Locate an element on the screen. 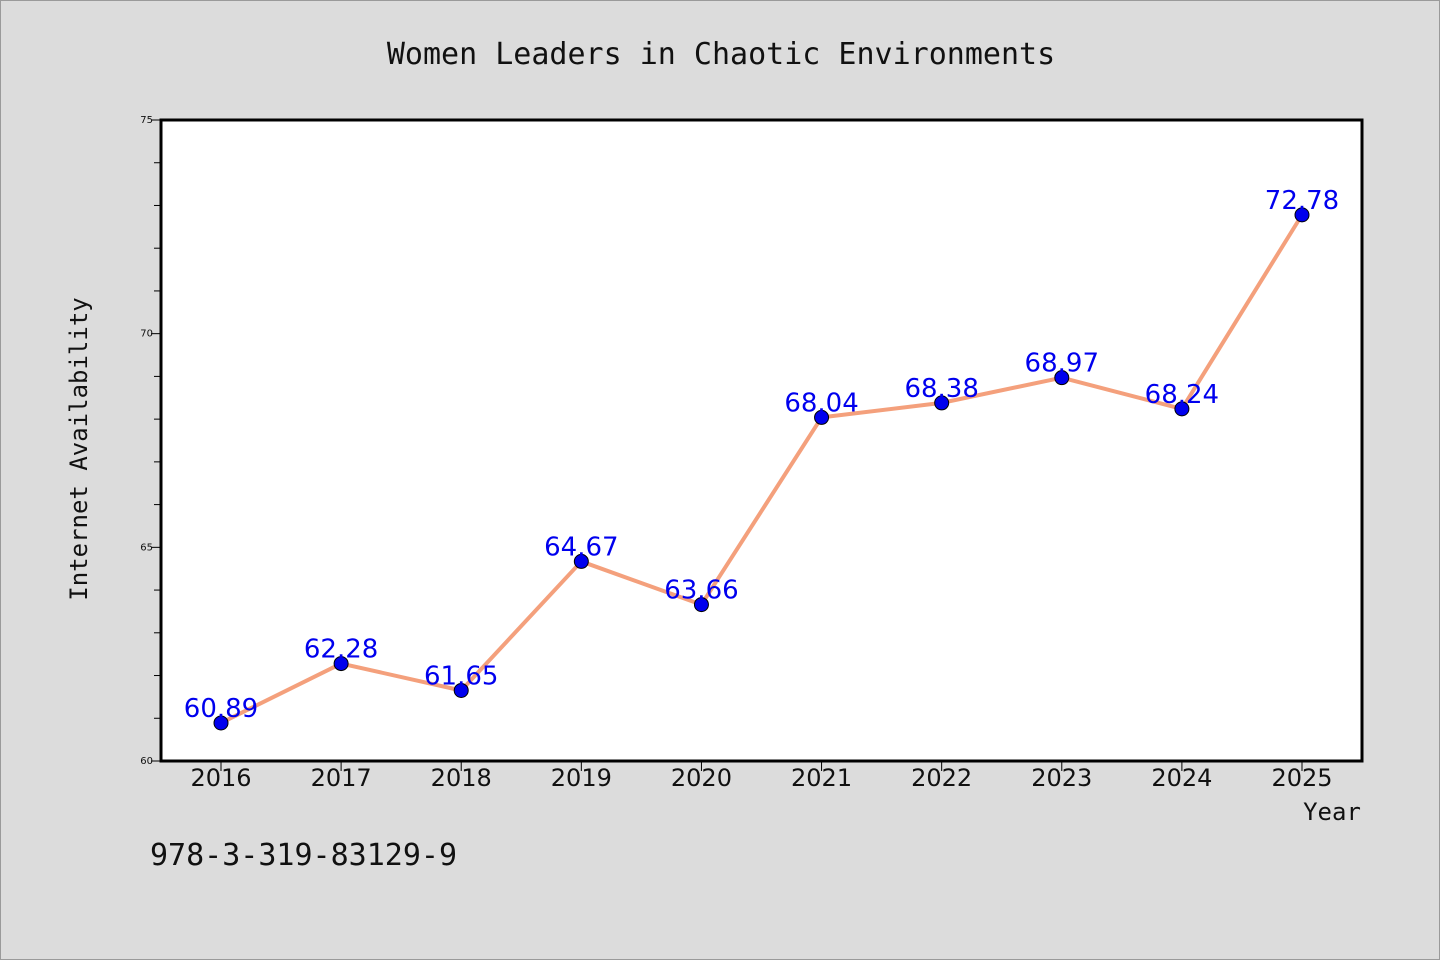 The image size is (1440, 960). y-tick-label: 75 is located at coordinates (146, 120).